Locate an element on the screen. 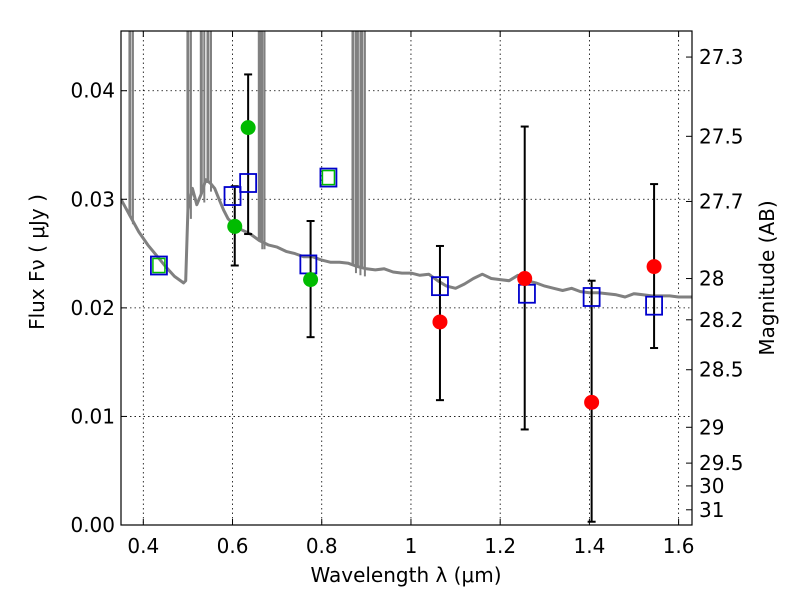 This screenshot has width=800, height=600. x-tick-label: 1 is located at coordinates (411, 546).